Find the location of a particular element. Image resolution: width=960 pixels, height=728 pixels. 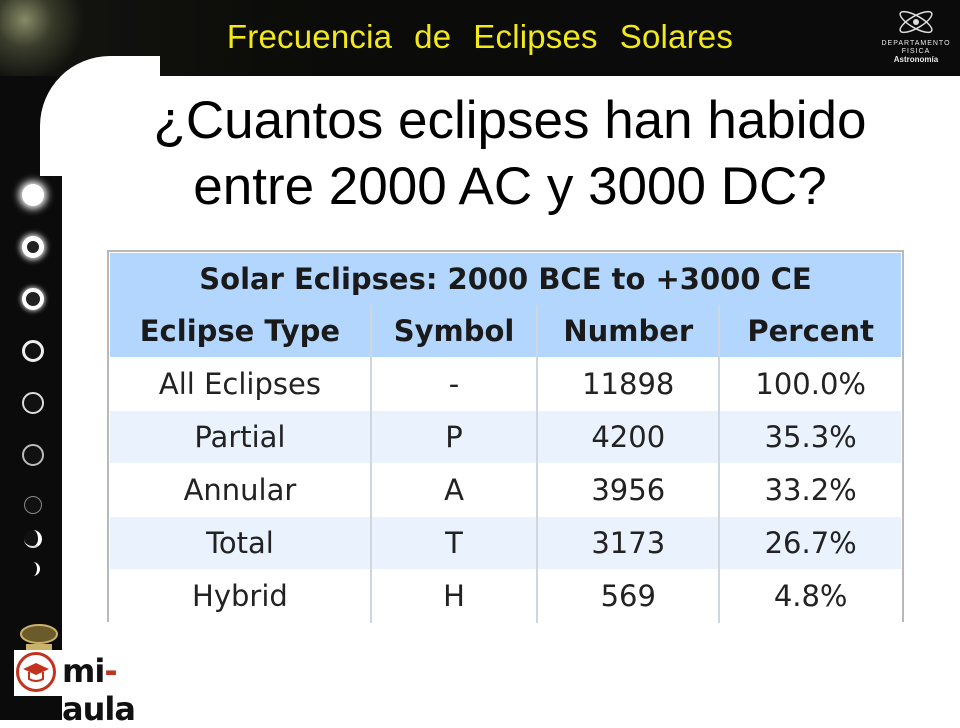

logo-line-3: Astronomía is located at coordinates (916, 59).